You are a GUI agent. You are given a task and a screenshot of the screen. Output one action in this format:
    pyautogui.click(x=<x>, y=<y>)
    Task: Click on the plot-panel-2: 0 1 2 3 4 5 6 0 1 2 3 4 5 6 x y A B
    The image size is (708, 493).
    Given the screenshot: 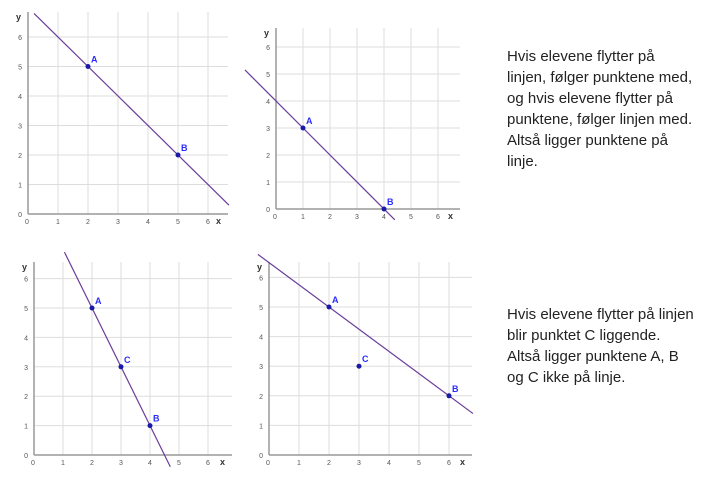 What is the action you would take?
    pyautogui.click(x=352, y=124)
    